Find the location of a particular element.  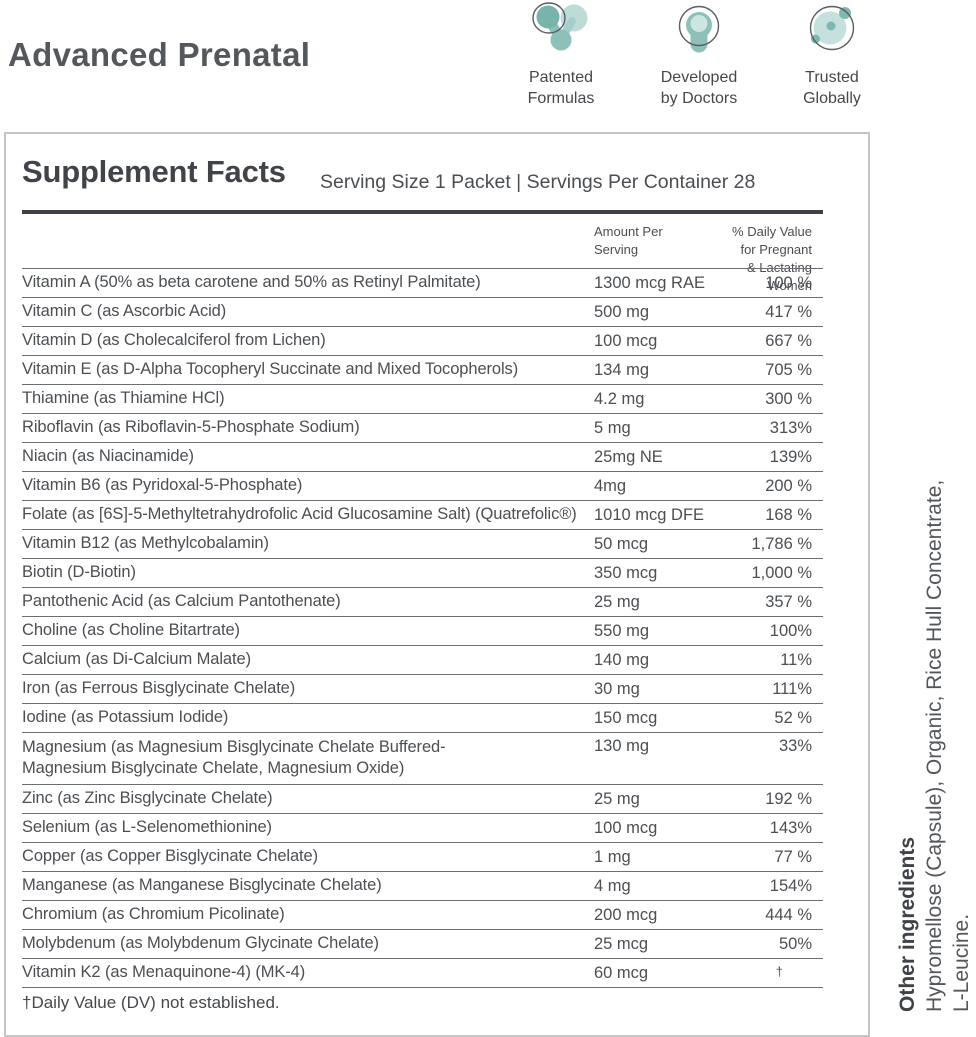

header-divider is located at coordinates (422, 212).